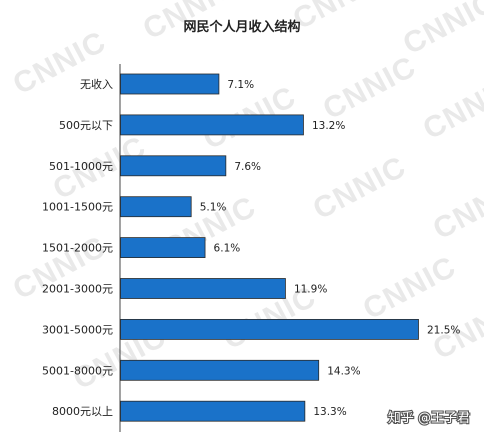 The width and height of the screenshot is (484, 439). I want to click on category-label-3: 1001-1500元, so click(77, 207).